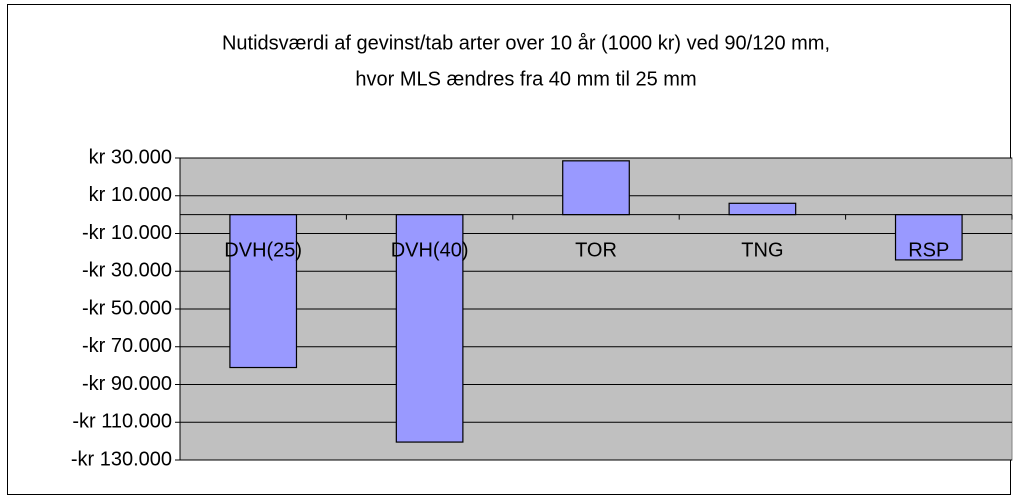 This screenshot has height=502, width=1018. What do you see at coordinates (263, 250) in the screenshot?
I see `x-tick-label: DVH(25)` at bounding box center [263, 250].